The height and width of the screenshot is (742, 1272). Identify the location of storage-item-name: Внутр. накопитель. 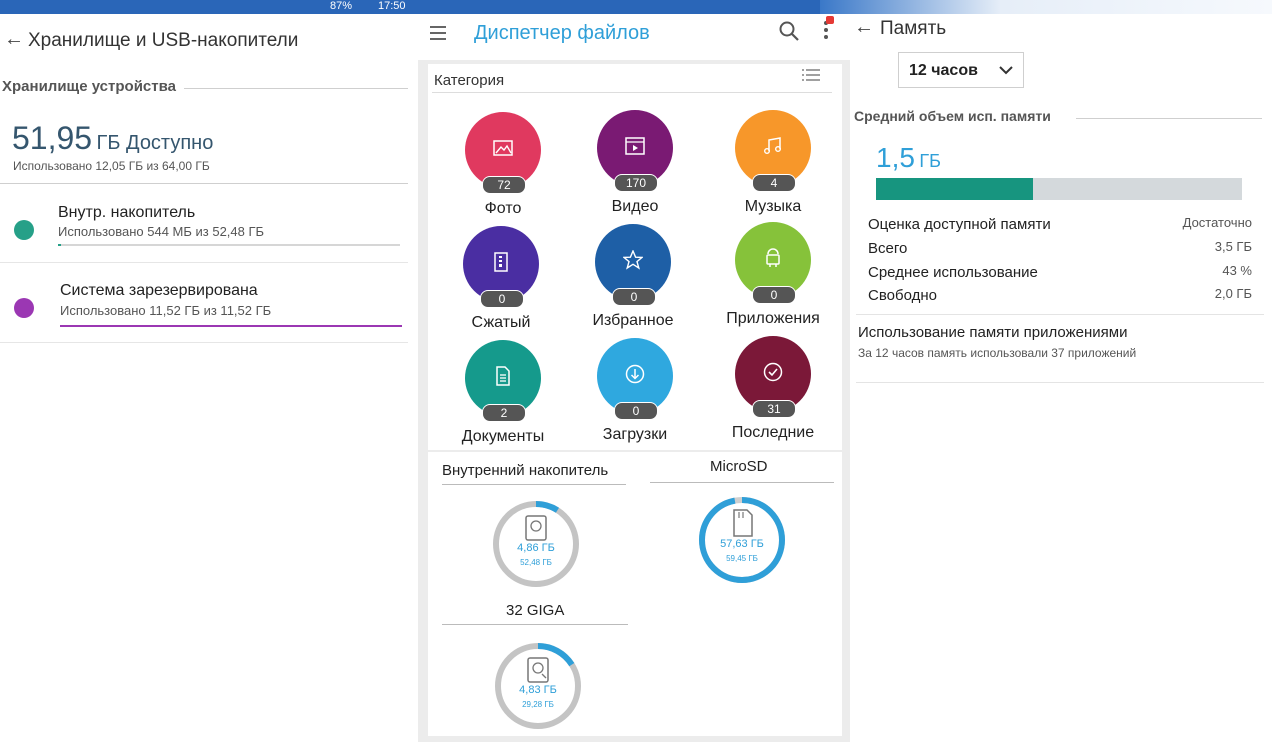
(127, 212).